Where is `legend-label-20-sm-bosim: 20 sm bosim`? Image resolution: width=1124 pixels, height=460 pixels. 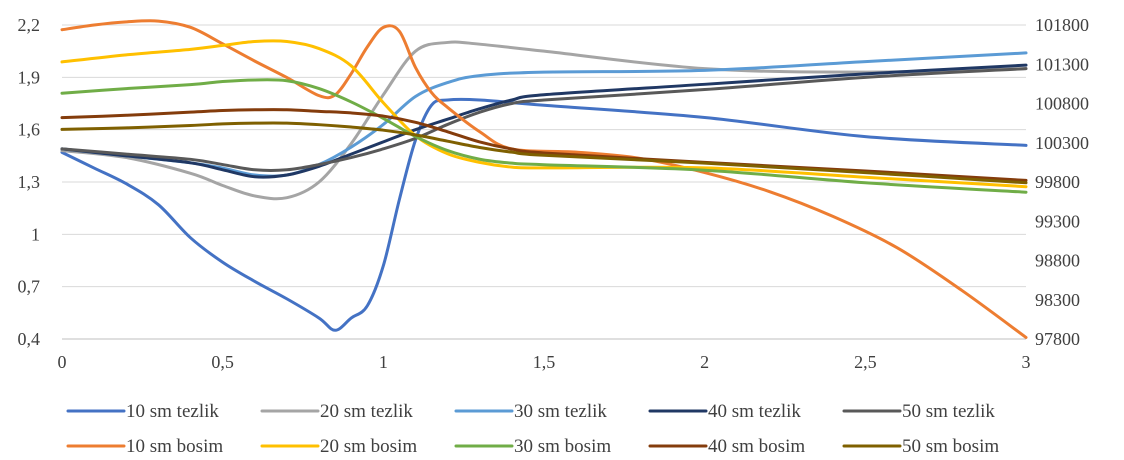 legend-label-20-sm-bosim: 20 sm bosim is located at coordinates (368, 446).